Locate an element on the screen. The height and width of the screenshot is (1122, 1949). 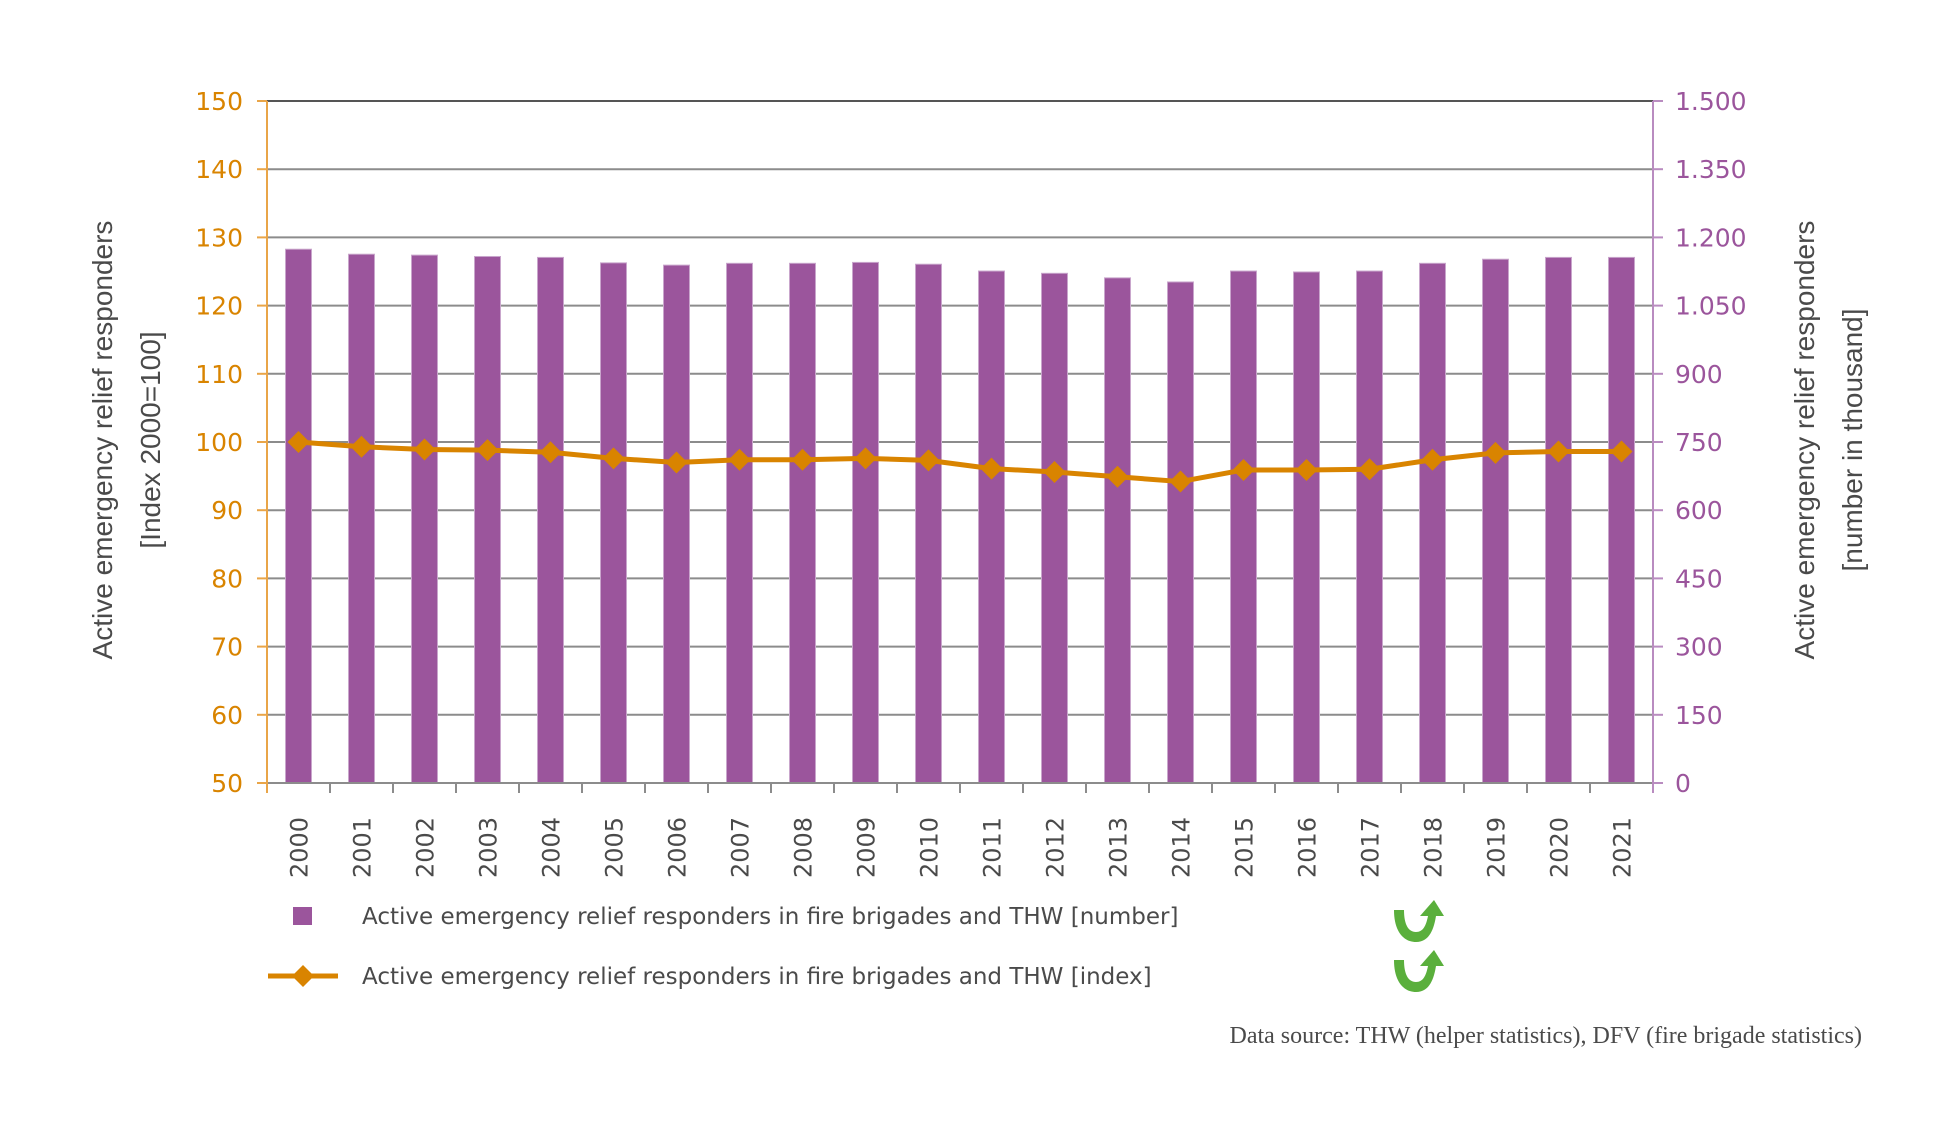
year-label: 2011 is located at coordinates (993, 847).